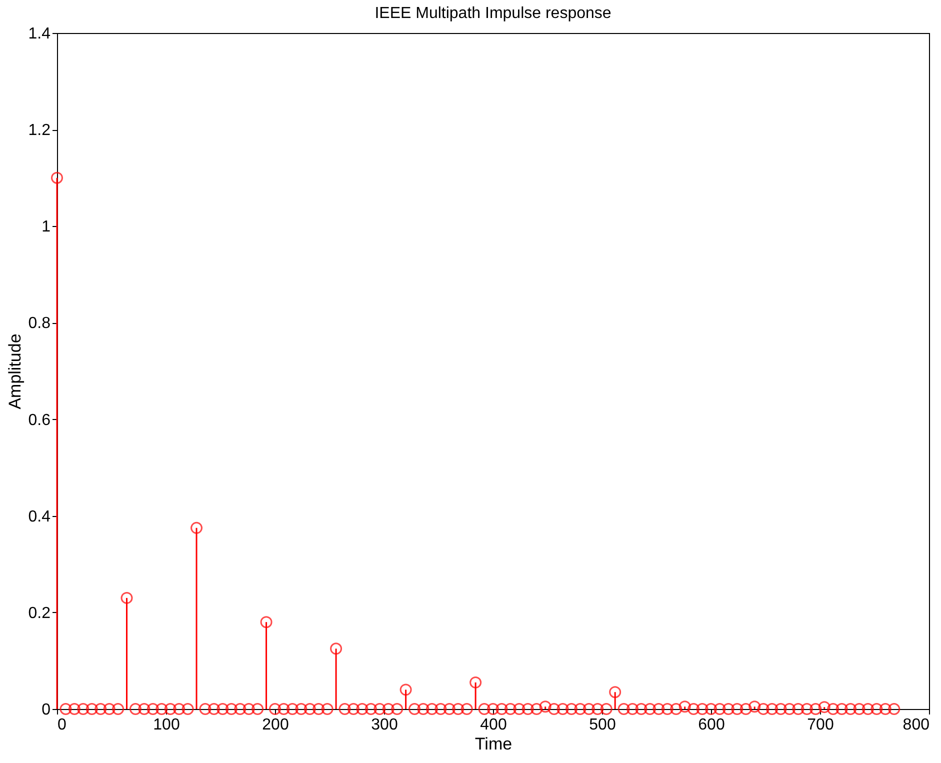 This screenshot has height=763, width=941. What do you see at coordinates (14, 372) in the screenshot?
I see `y-axis-title: Amplitude` at bounding box center [14, 372].